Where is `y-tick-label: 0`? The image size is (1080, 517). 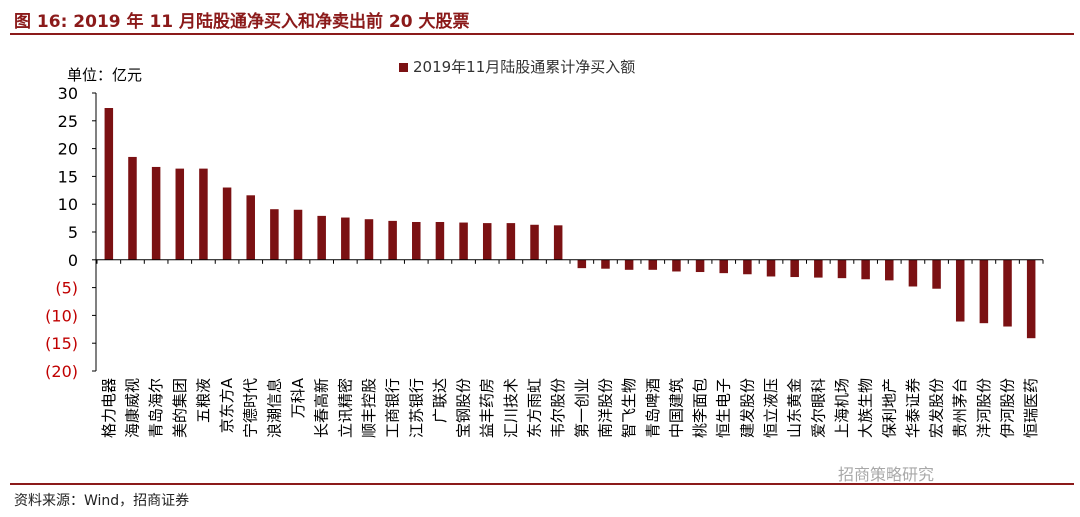
y-tick-label: 0 is located at coordinates (73, 260).